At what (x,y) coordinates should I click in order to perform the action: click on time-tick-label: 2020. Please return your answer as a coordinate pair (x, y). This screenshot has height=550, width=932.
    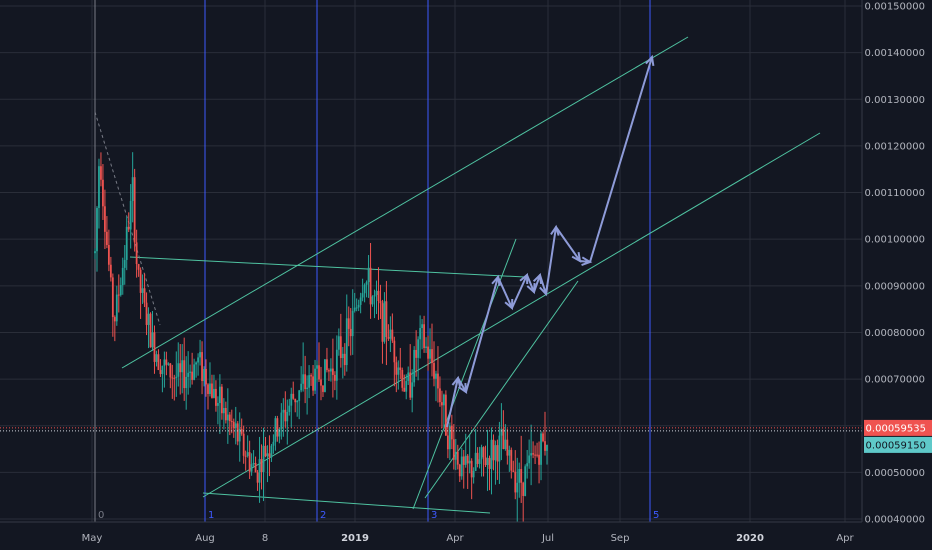
    Looking at the image, I should click on (750, 538).